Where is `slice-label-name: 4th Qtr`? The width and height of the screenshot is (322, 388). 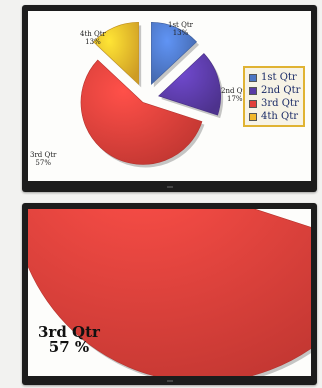 slice-label-name: 4th Qtr is located at coordinates (93, 34).